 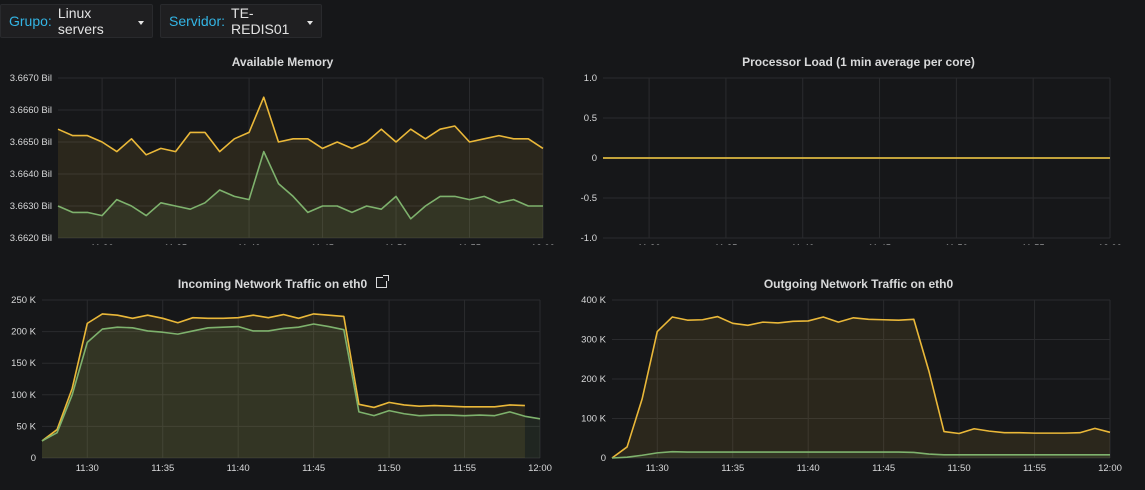 I want to click on y-tick-label: 400 K, so click(x=593, y=300).